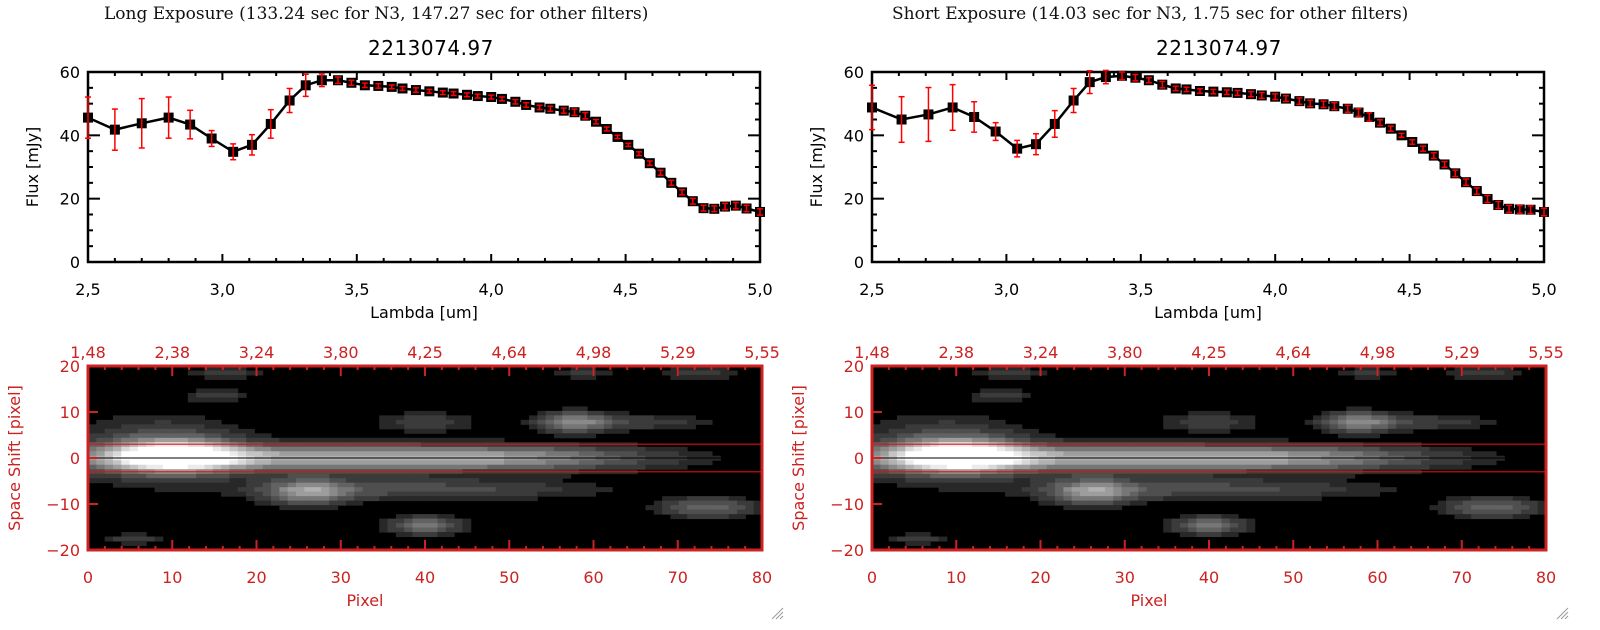 The image size is (1600, 630). What do you see at coordinates (678, 352) in the screenshot?
I see `top-tick-label: 5,29` at bounding box center [678, 352].